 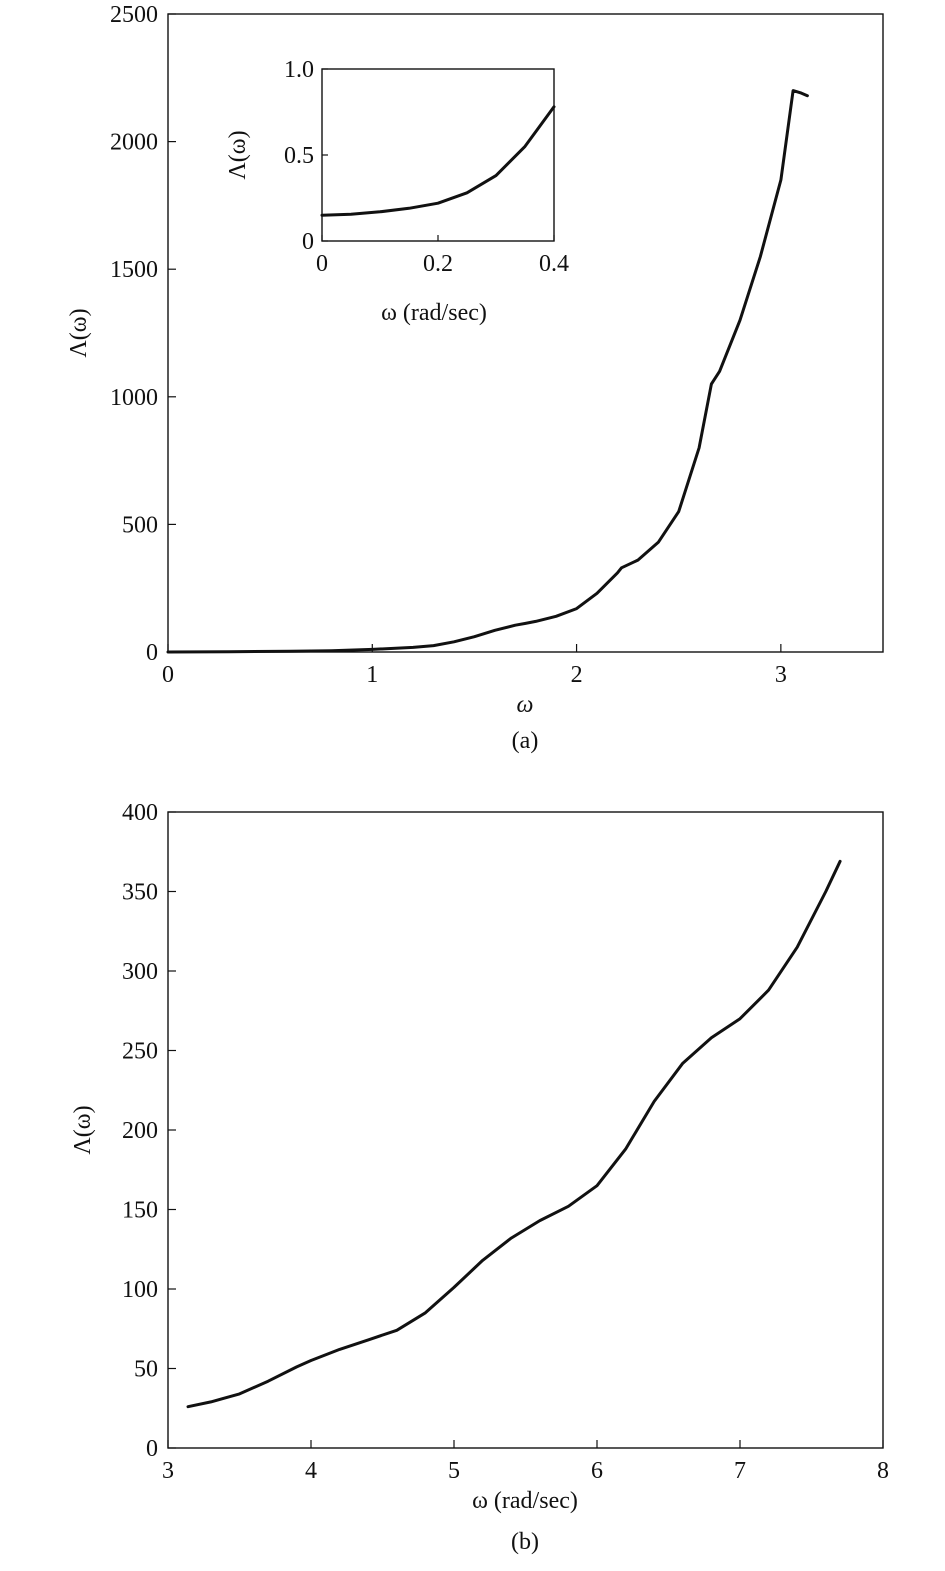 What do you see at coordinates (740, 1471) in the screenshot?
I see `x-tick-label-b-4: 7` at bounding box center [740, 1471].